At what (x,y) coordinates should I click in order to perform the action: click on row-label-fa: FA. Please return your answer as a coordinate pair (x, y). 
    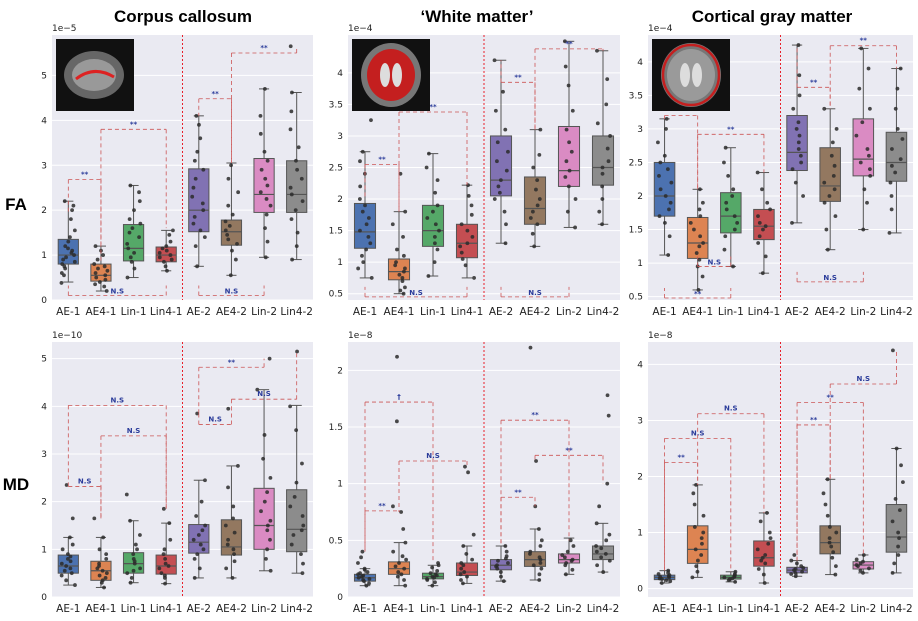
    Looking at the image, I should click on (16, 204).